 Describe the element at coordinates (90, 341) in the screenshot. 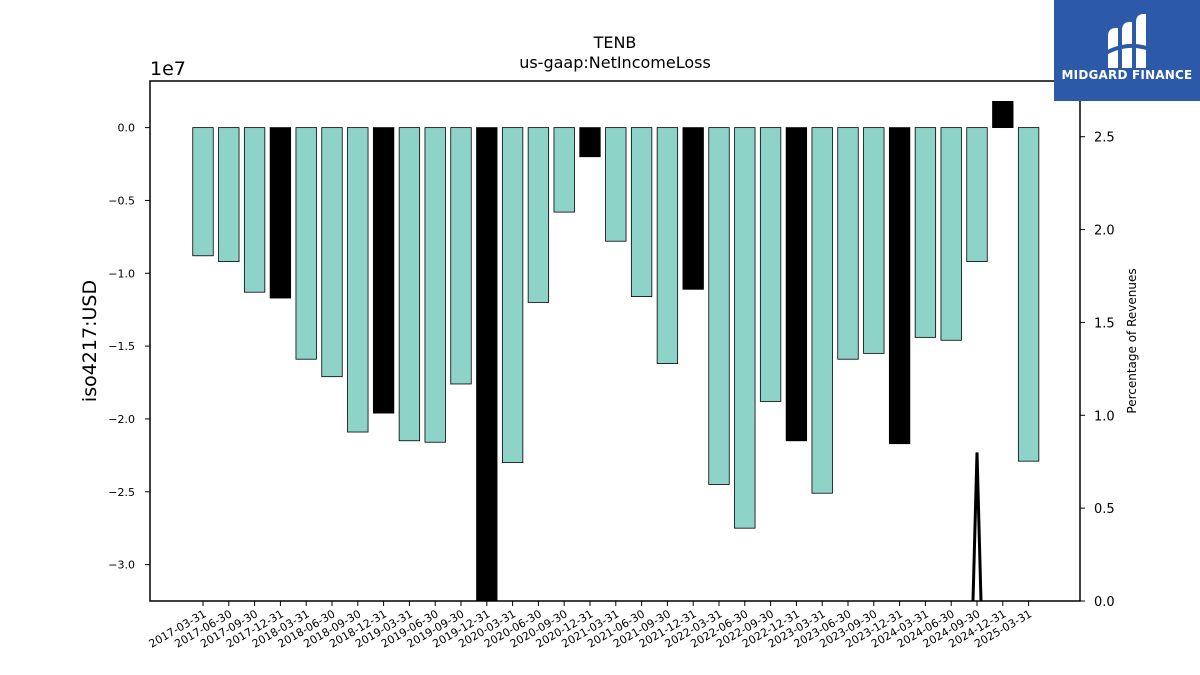

I see `y-axis-label: iso4217:USD` at that location.